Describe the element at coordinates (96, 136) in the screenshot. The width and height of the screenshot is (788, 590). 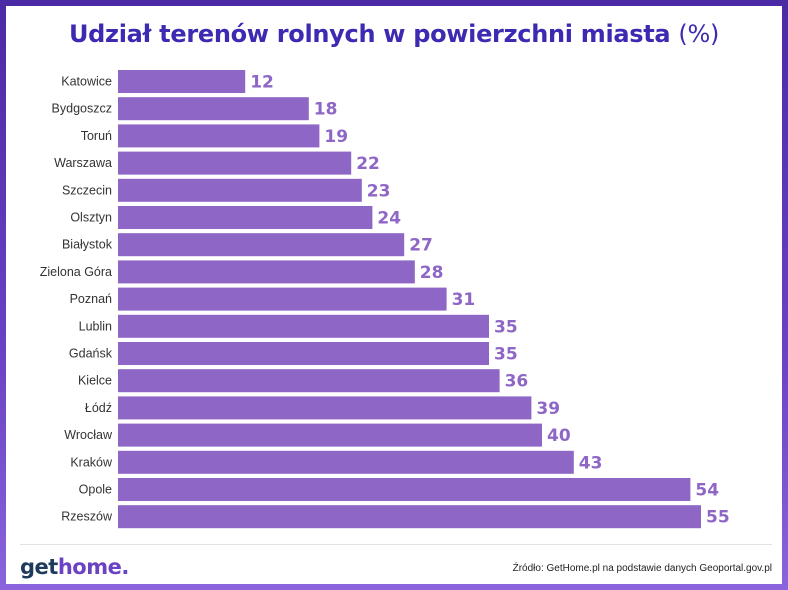
I see `category-label: Toruń` at that location.